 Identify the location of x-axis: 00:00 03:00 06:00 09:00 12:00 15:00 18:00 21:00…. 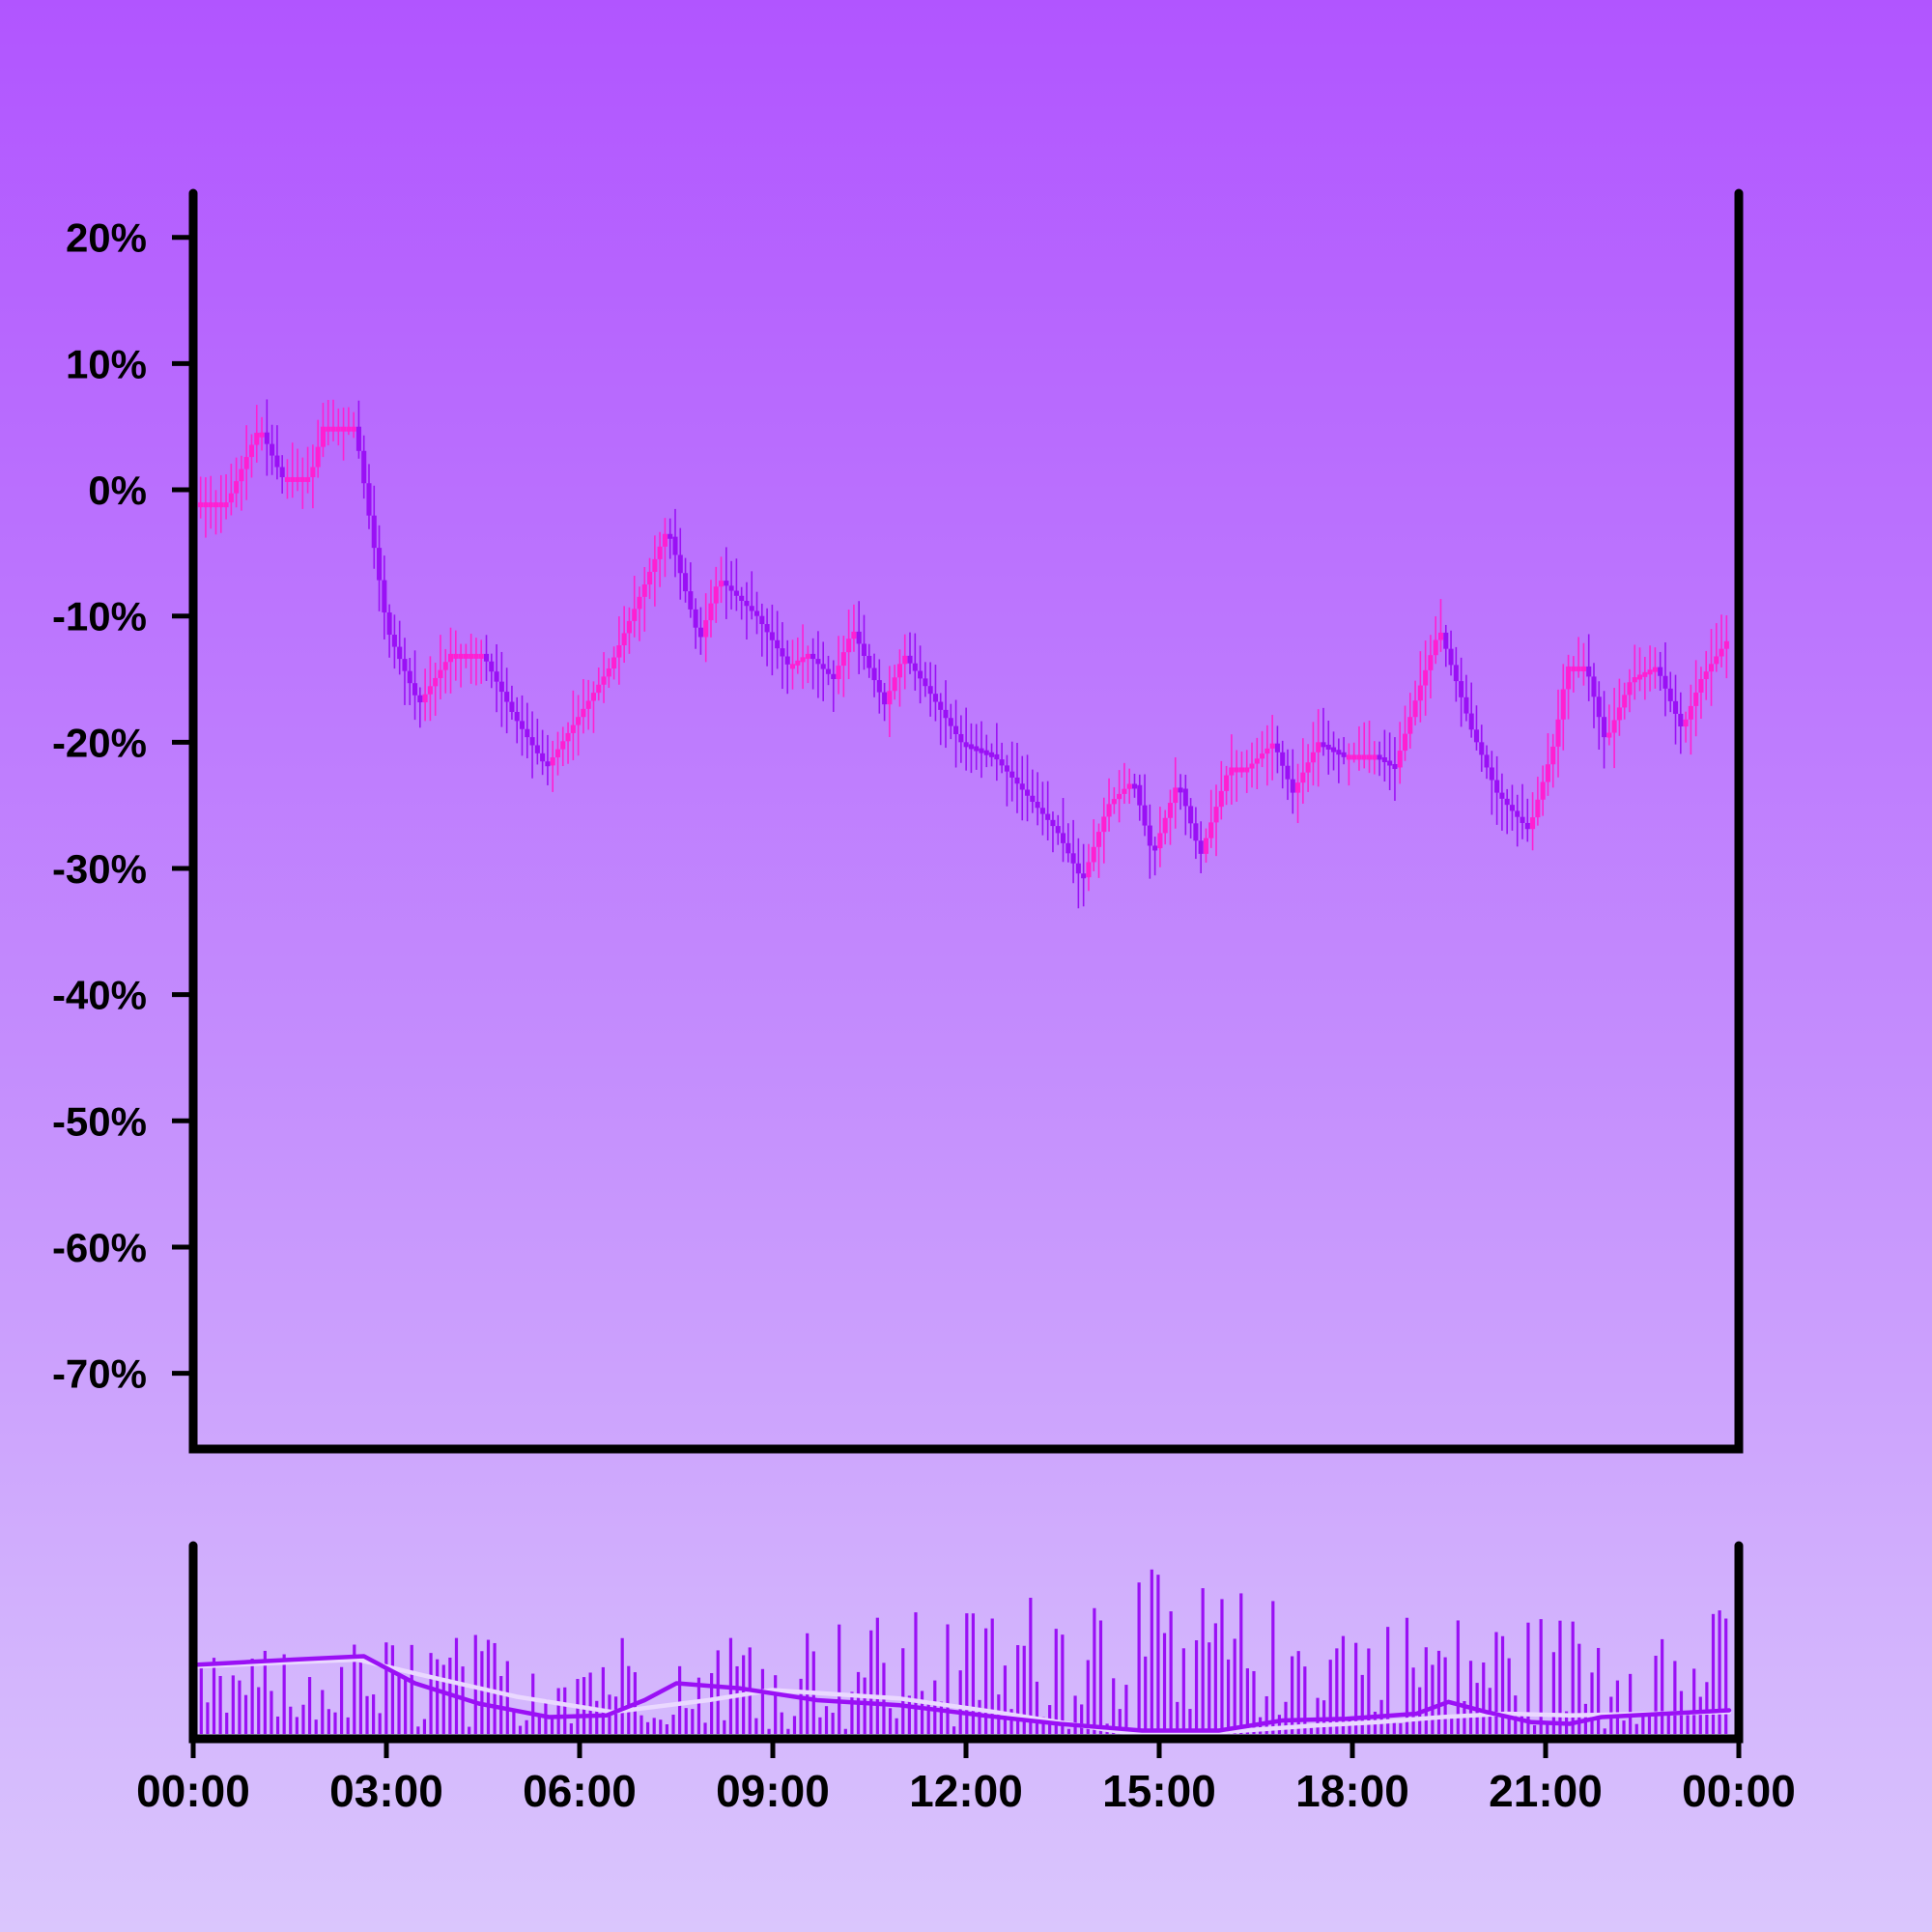
(966, 1777).